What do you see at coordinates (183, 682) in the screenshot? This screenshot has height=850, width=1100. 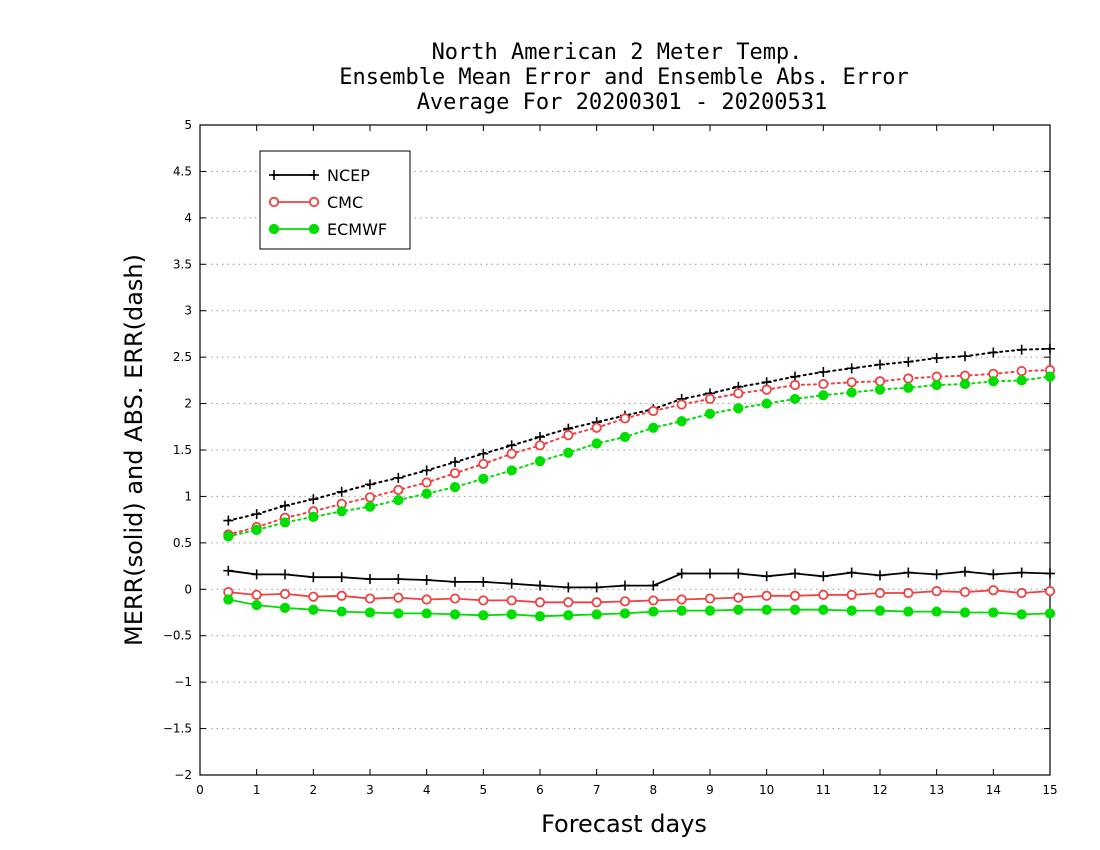 I see `y-tick-label: −1` at bounding box center [183, 682].